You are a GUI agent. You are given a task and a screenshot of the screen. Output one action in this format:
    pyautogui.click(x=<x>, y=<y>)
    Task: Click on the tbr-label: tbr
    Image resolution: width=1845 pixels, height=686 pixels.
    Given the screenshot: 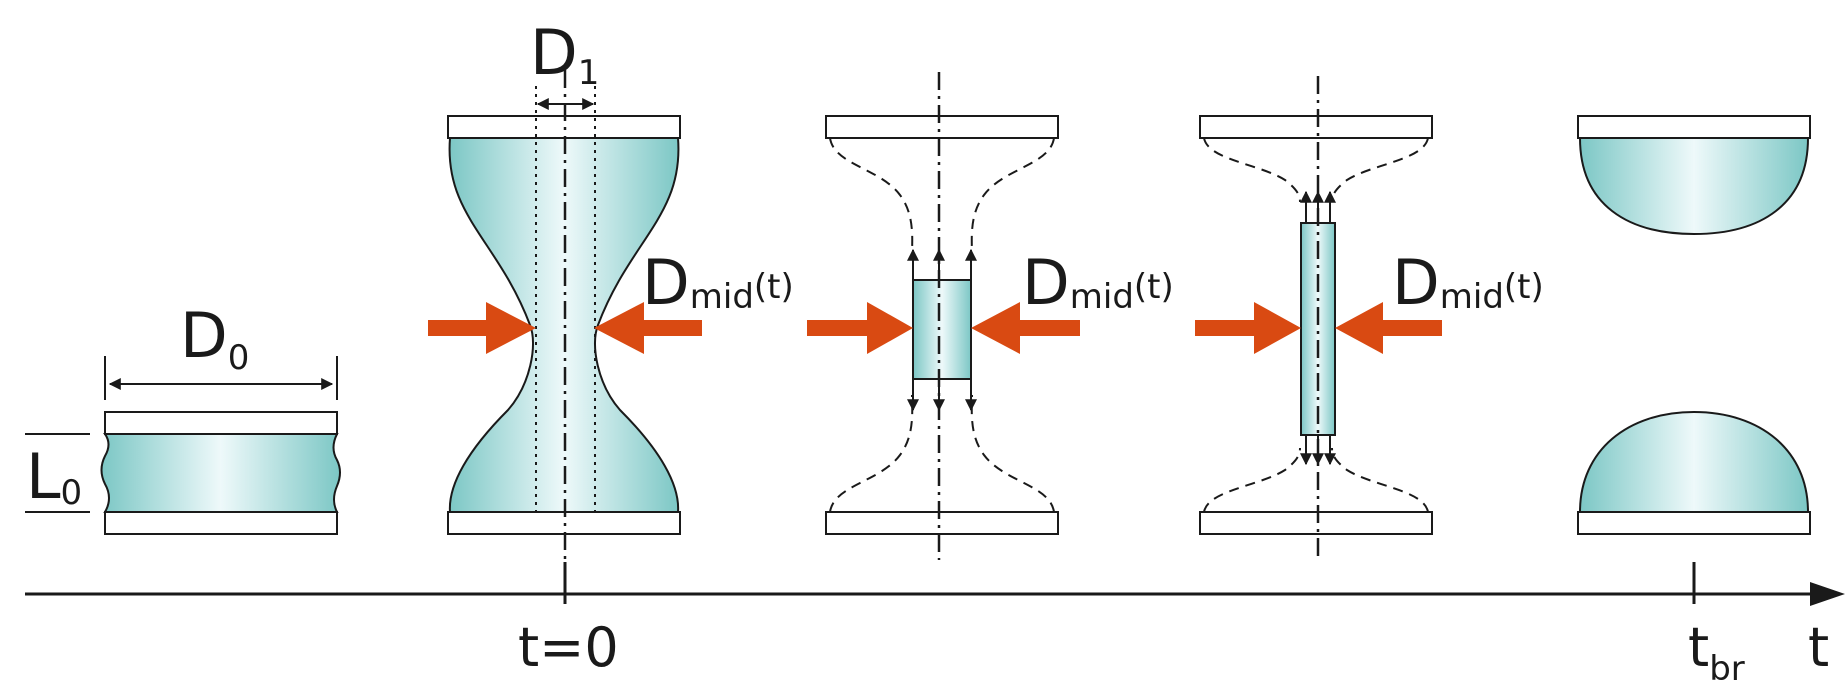 What is the action you would take?
    pyautogui.click(x=1716, y=651)
    